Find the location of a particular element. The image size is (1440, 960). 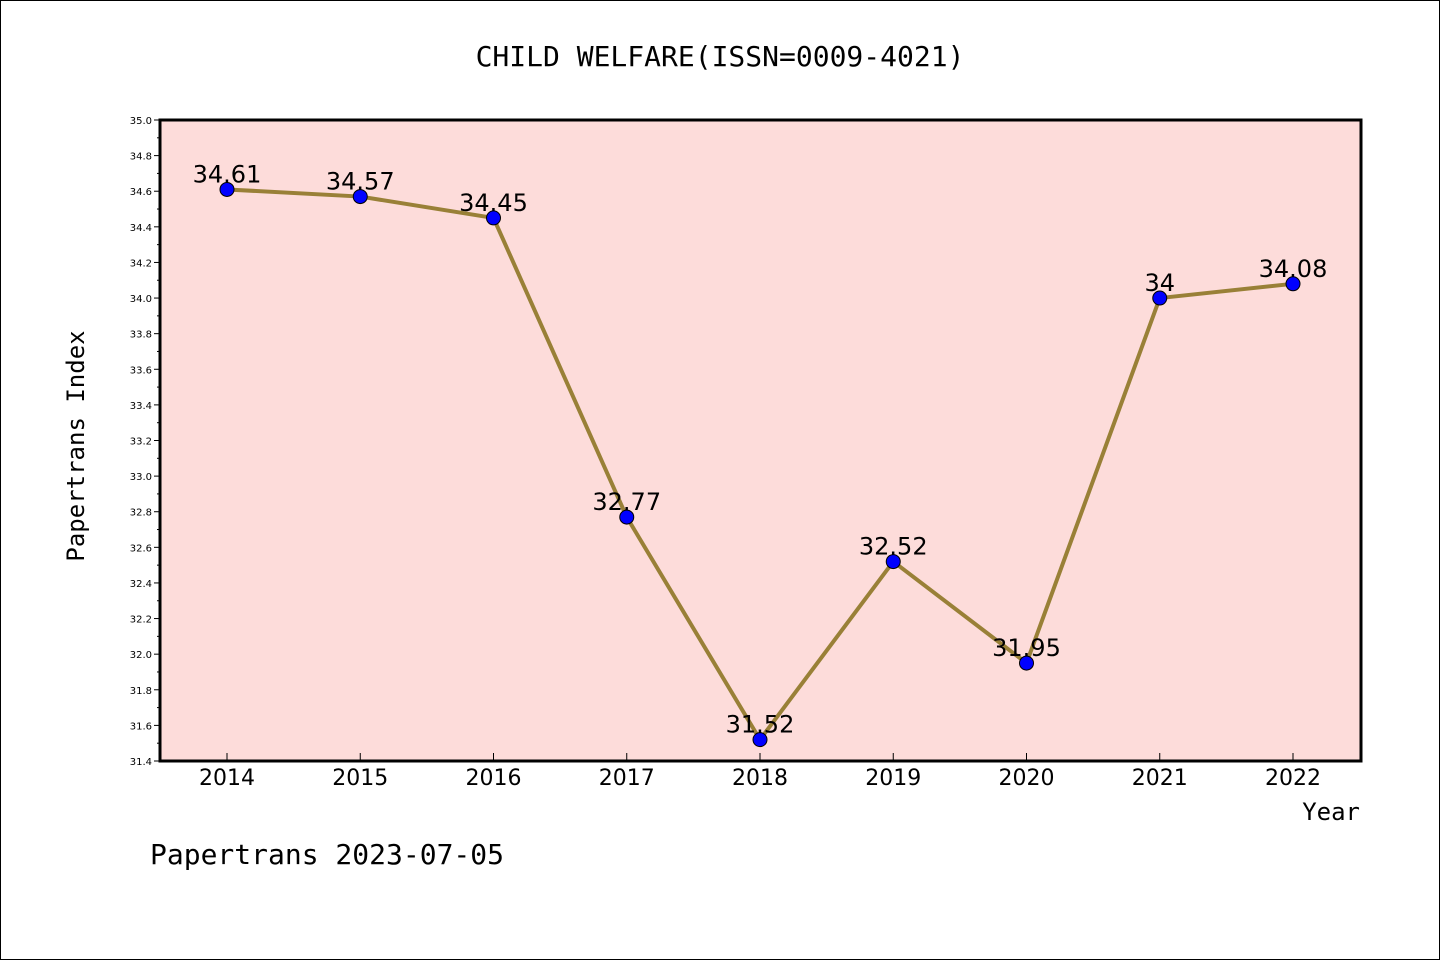

y-tick-label: 34.2 is located at coordinates (141, 263).